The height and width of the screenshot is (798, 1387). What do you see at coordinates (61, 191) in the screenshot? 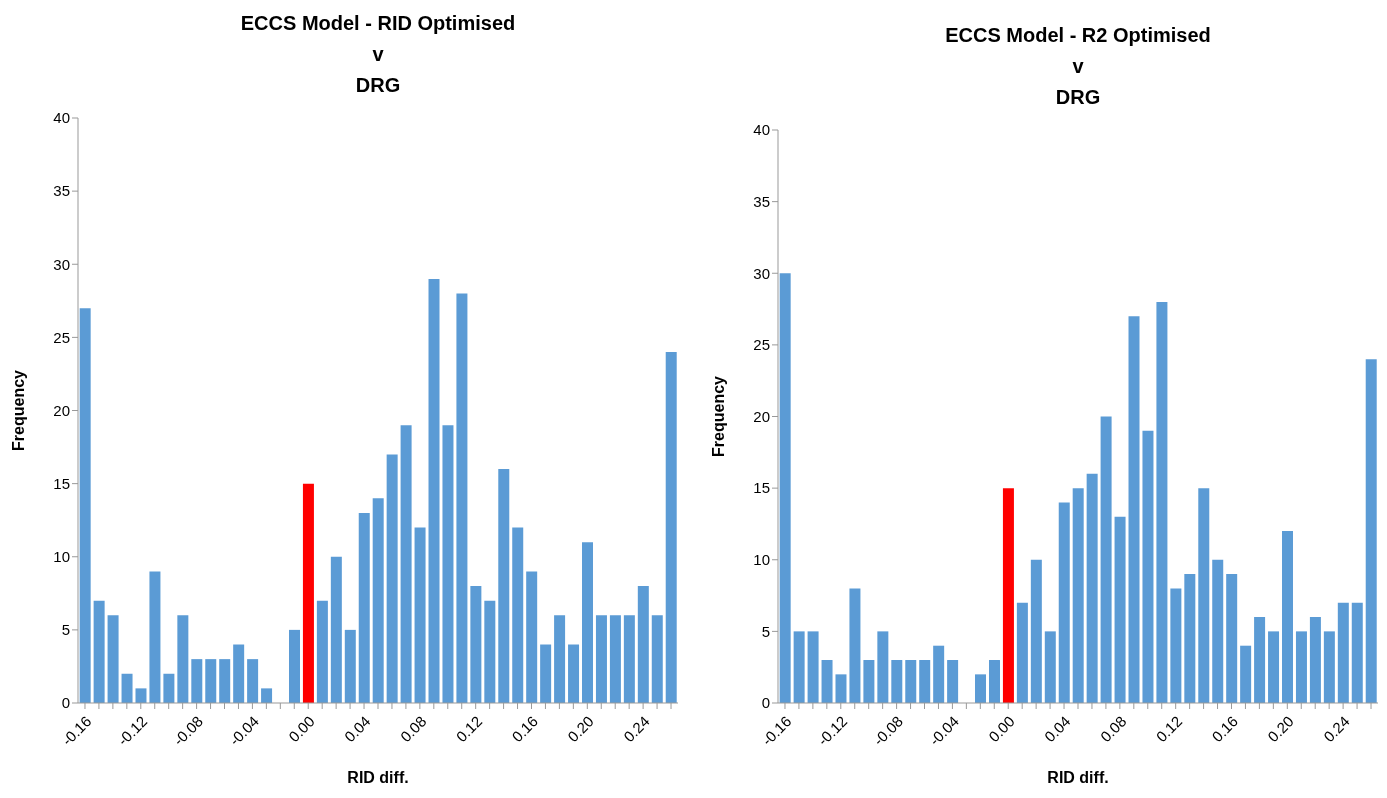
I see `y-tick-label: 35` at bounding box center [61, 191].